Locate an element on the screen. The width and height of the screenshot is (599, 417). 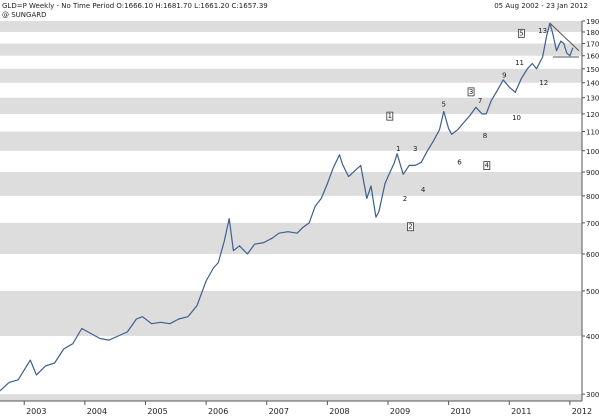
wave-label-boxed: 4 is located at coordinates (487, 166).